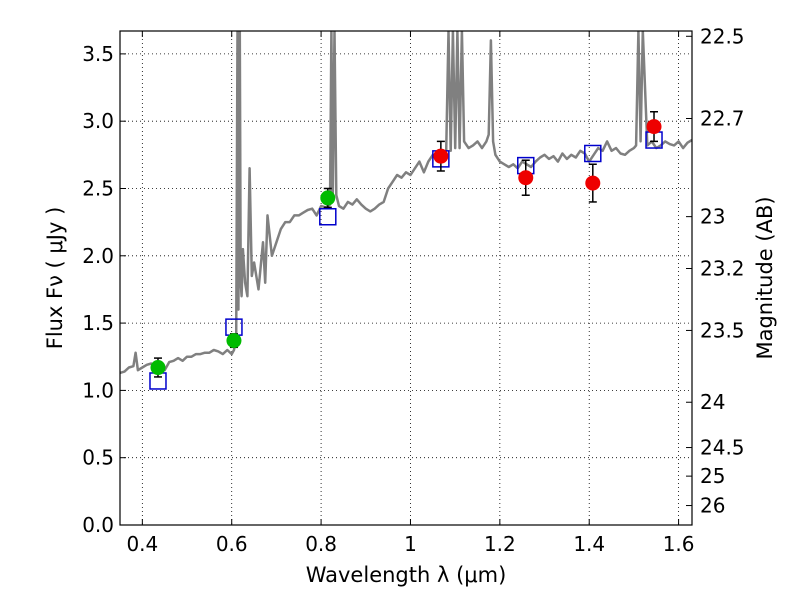 This screenshot has width=800, height=600. What do you see at coordinates (722, 330) in the screenshot?
I see `right-tick-label: 23.5` at bounding box center [722, 330].